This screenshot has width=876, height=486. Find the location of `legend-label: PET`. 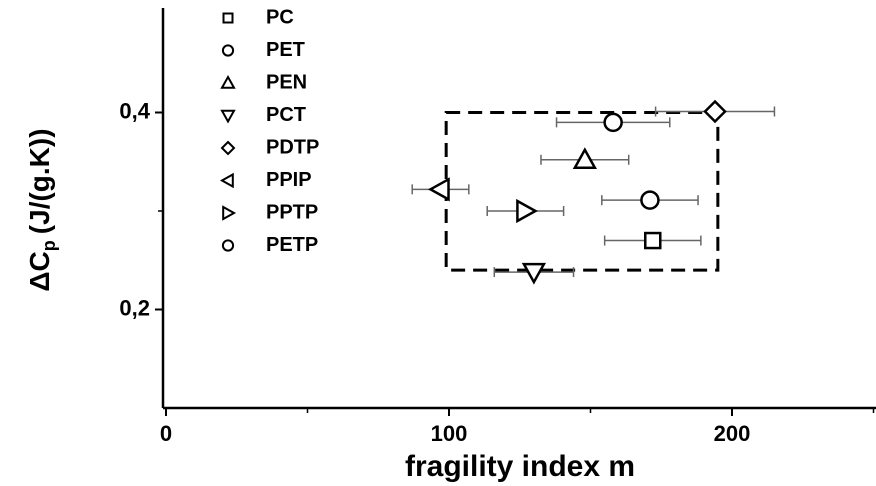

legend-label: PET is located at coordinates (285, 50).